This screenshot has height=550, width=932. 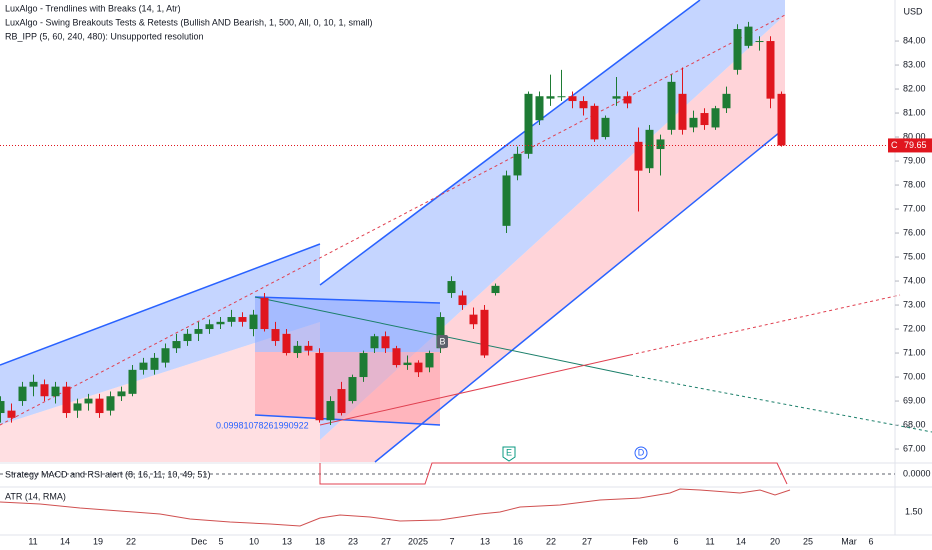 I want to click on atr-line, so click(x=395, y=507).